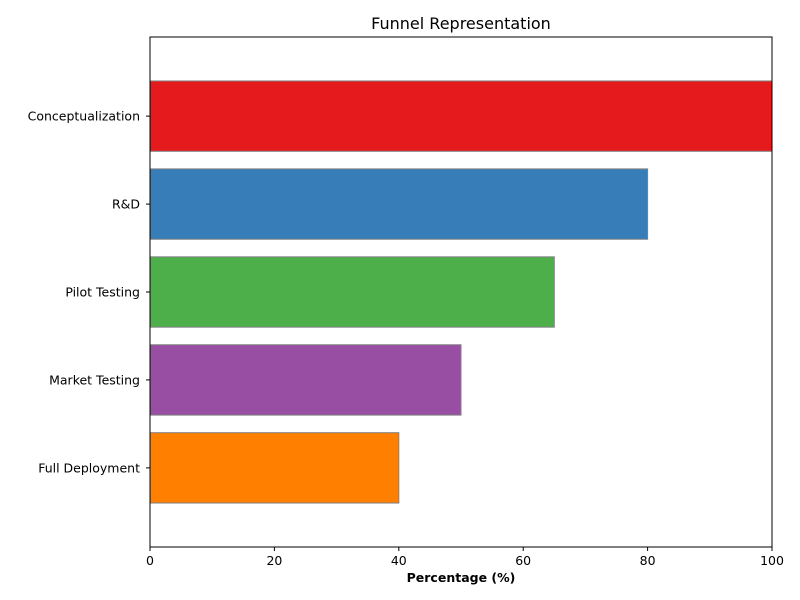 The width and height of the screenshot is (800, 600). I want to click on chart-title: Funnel Representation, so click(461, 23).